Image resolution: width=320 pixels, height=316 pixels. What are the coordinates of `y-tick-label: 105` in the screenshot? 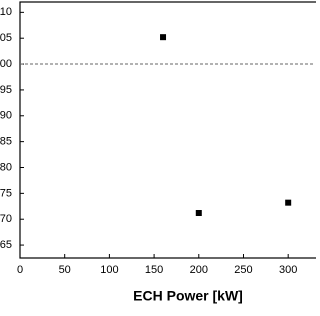 It's located at (6, 38).